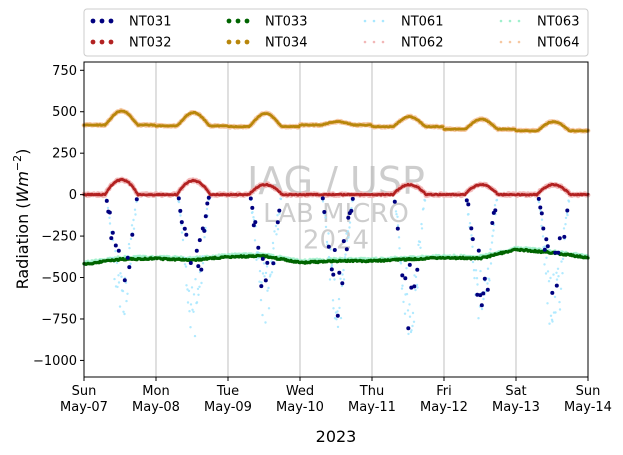  What do you see at coordinates (403, 43) in the screenshot?
I see `legend-entry-nt062: NT062` at bounding box center [403, 43].